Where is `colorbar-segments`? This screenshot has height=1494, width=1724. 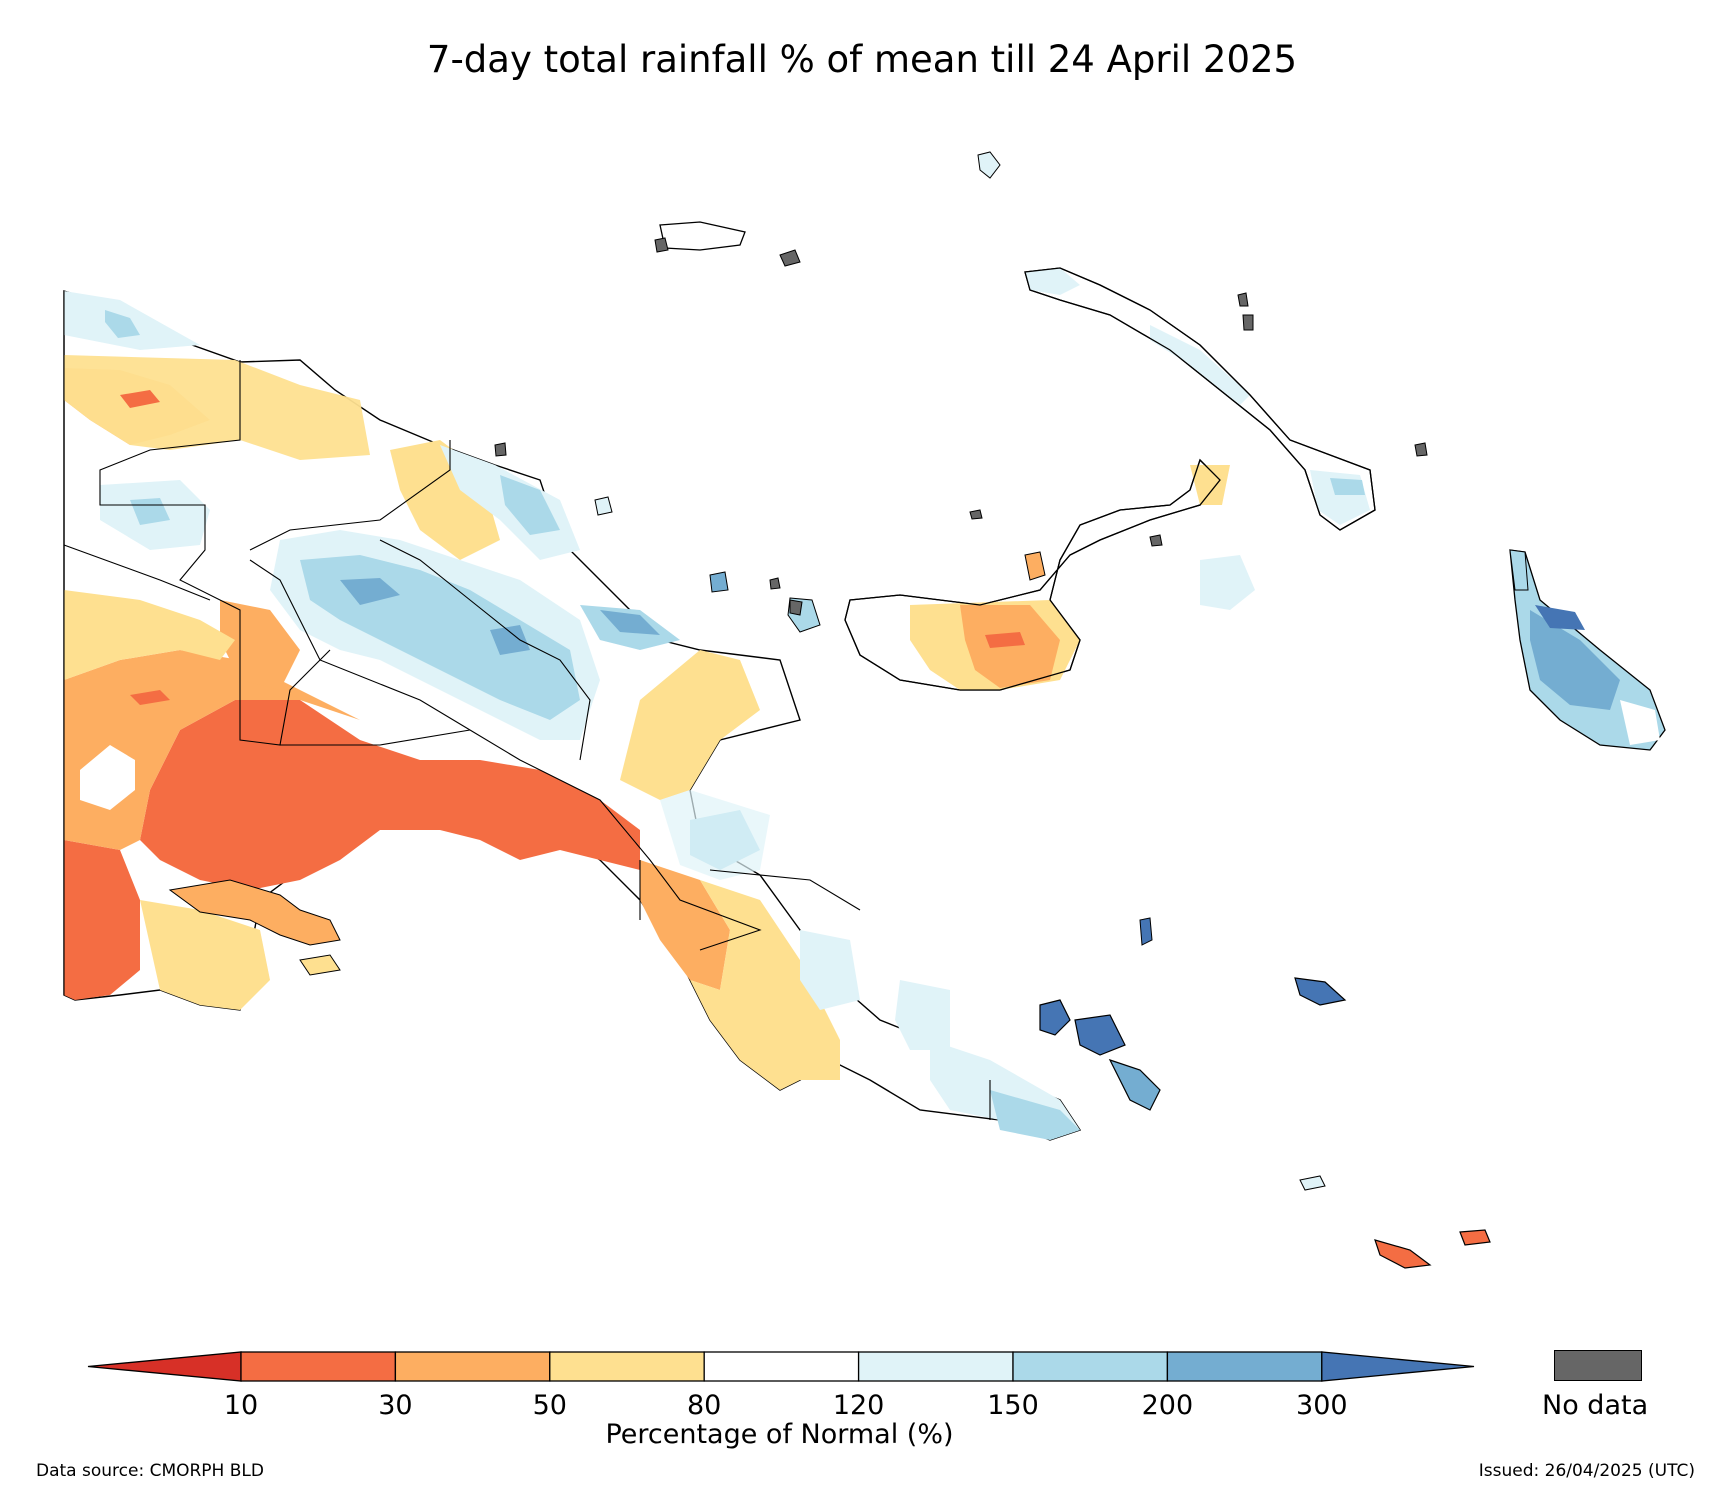
colorbar-segments is located at coordinates (781, 1366).